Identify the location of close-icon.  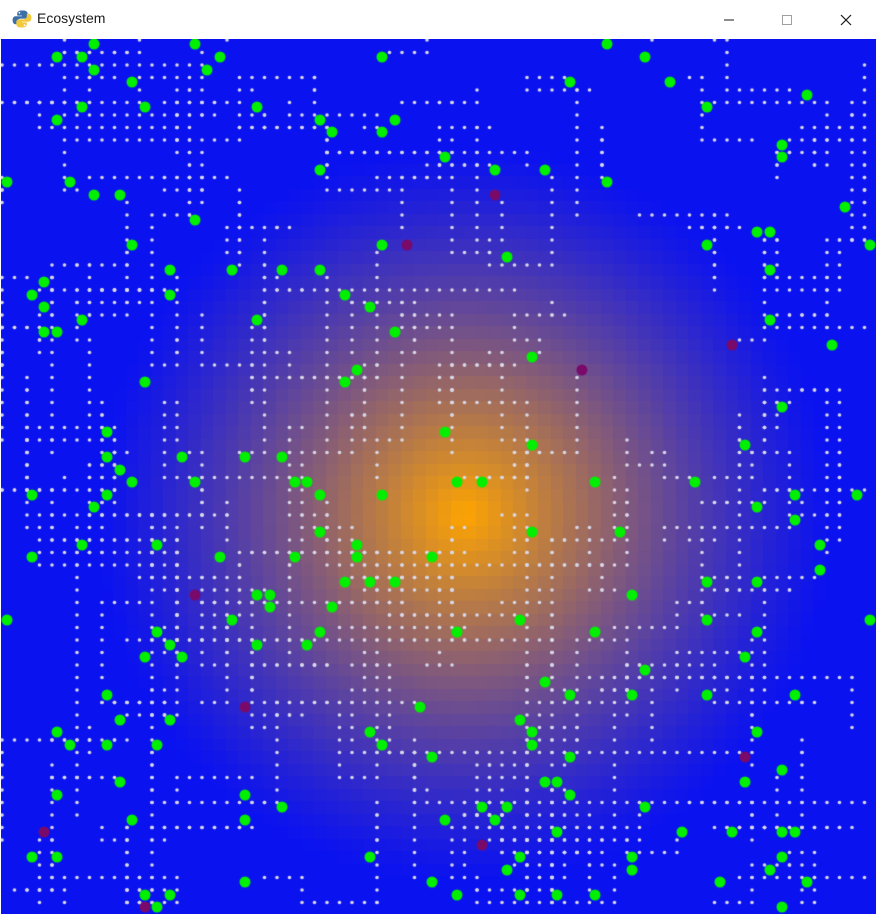
(846, 19).